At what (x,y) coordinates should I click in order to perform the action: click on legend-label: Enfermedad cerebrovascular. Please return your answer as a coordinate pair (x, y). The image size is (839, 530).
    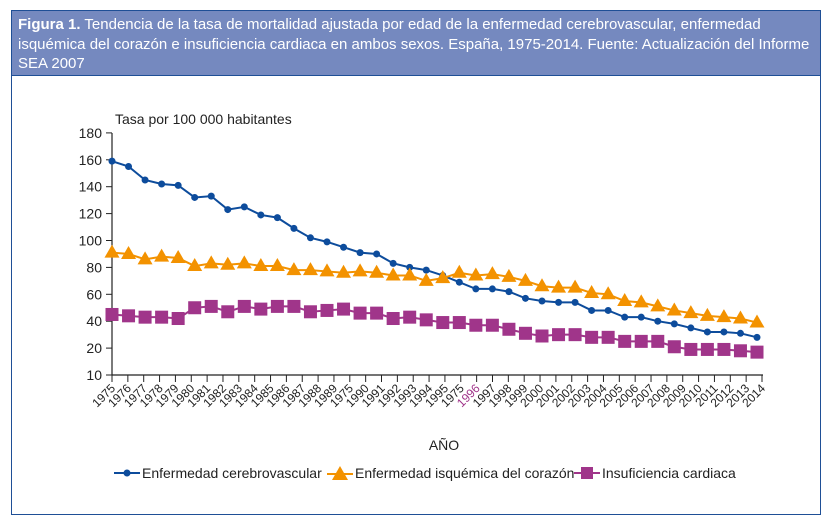
    Looking at the image, I should click on (232, 473).